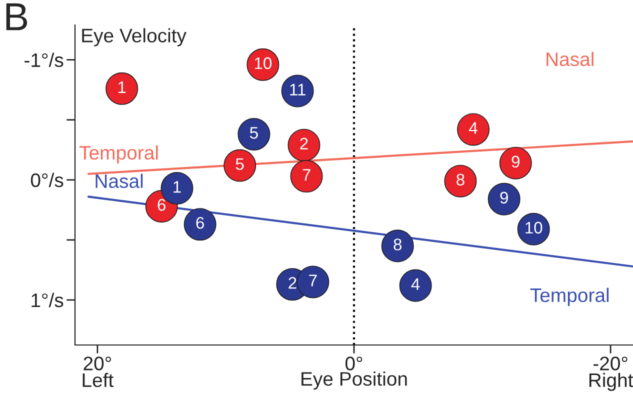 The image size is (633, 400). Describe the element at coordinates (353, 363) in the screenshot. I see `x-tick-label: 0°` at that location.